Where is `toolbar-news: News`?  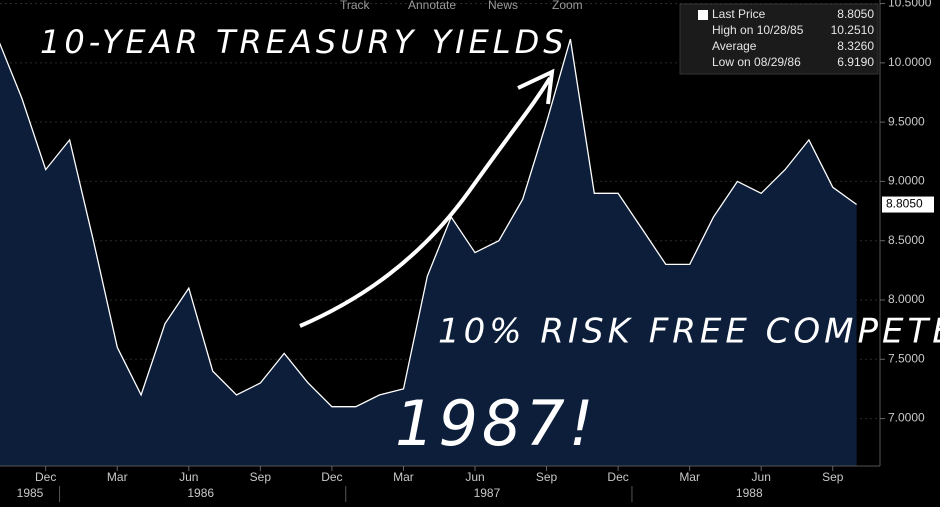
toolbar-news: News is located at coordinates (503, 6).